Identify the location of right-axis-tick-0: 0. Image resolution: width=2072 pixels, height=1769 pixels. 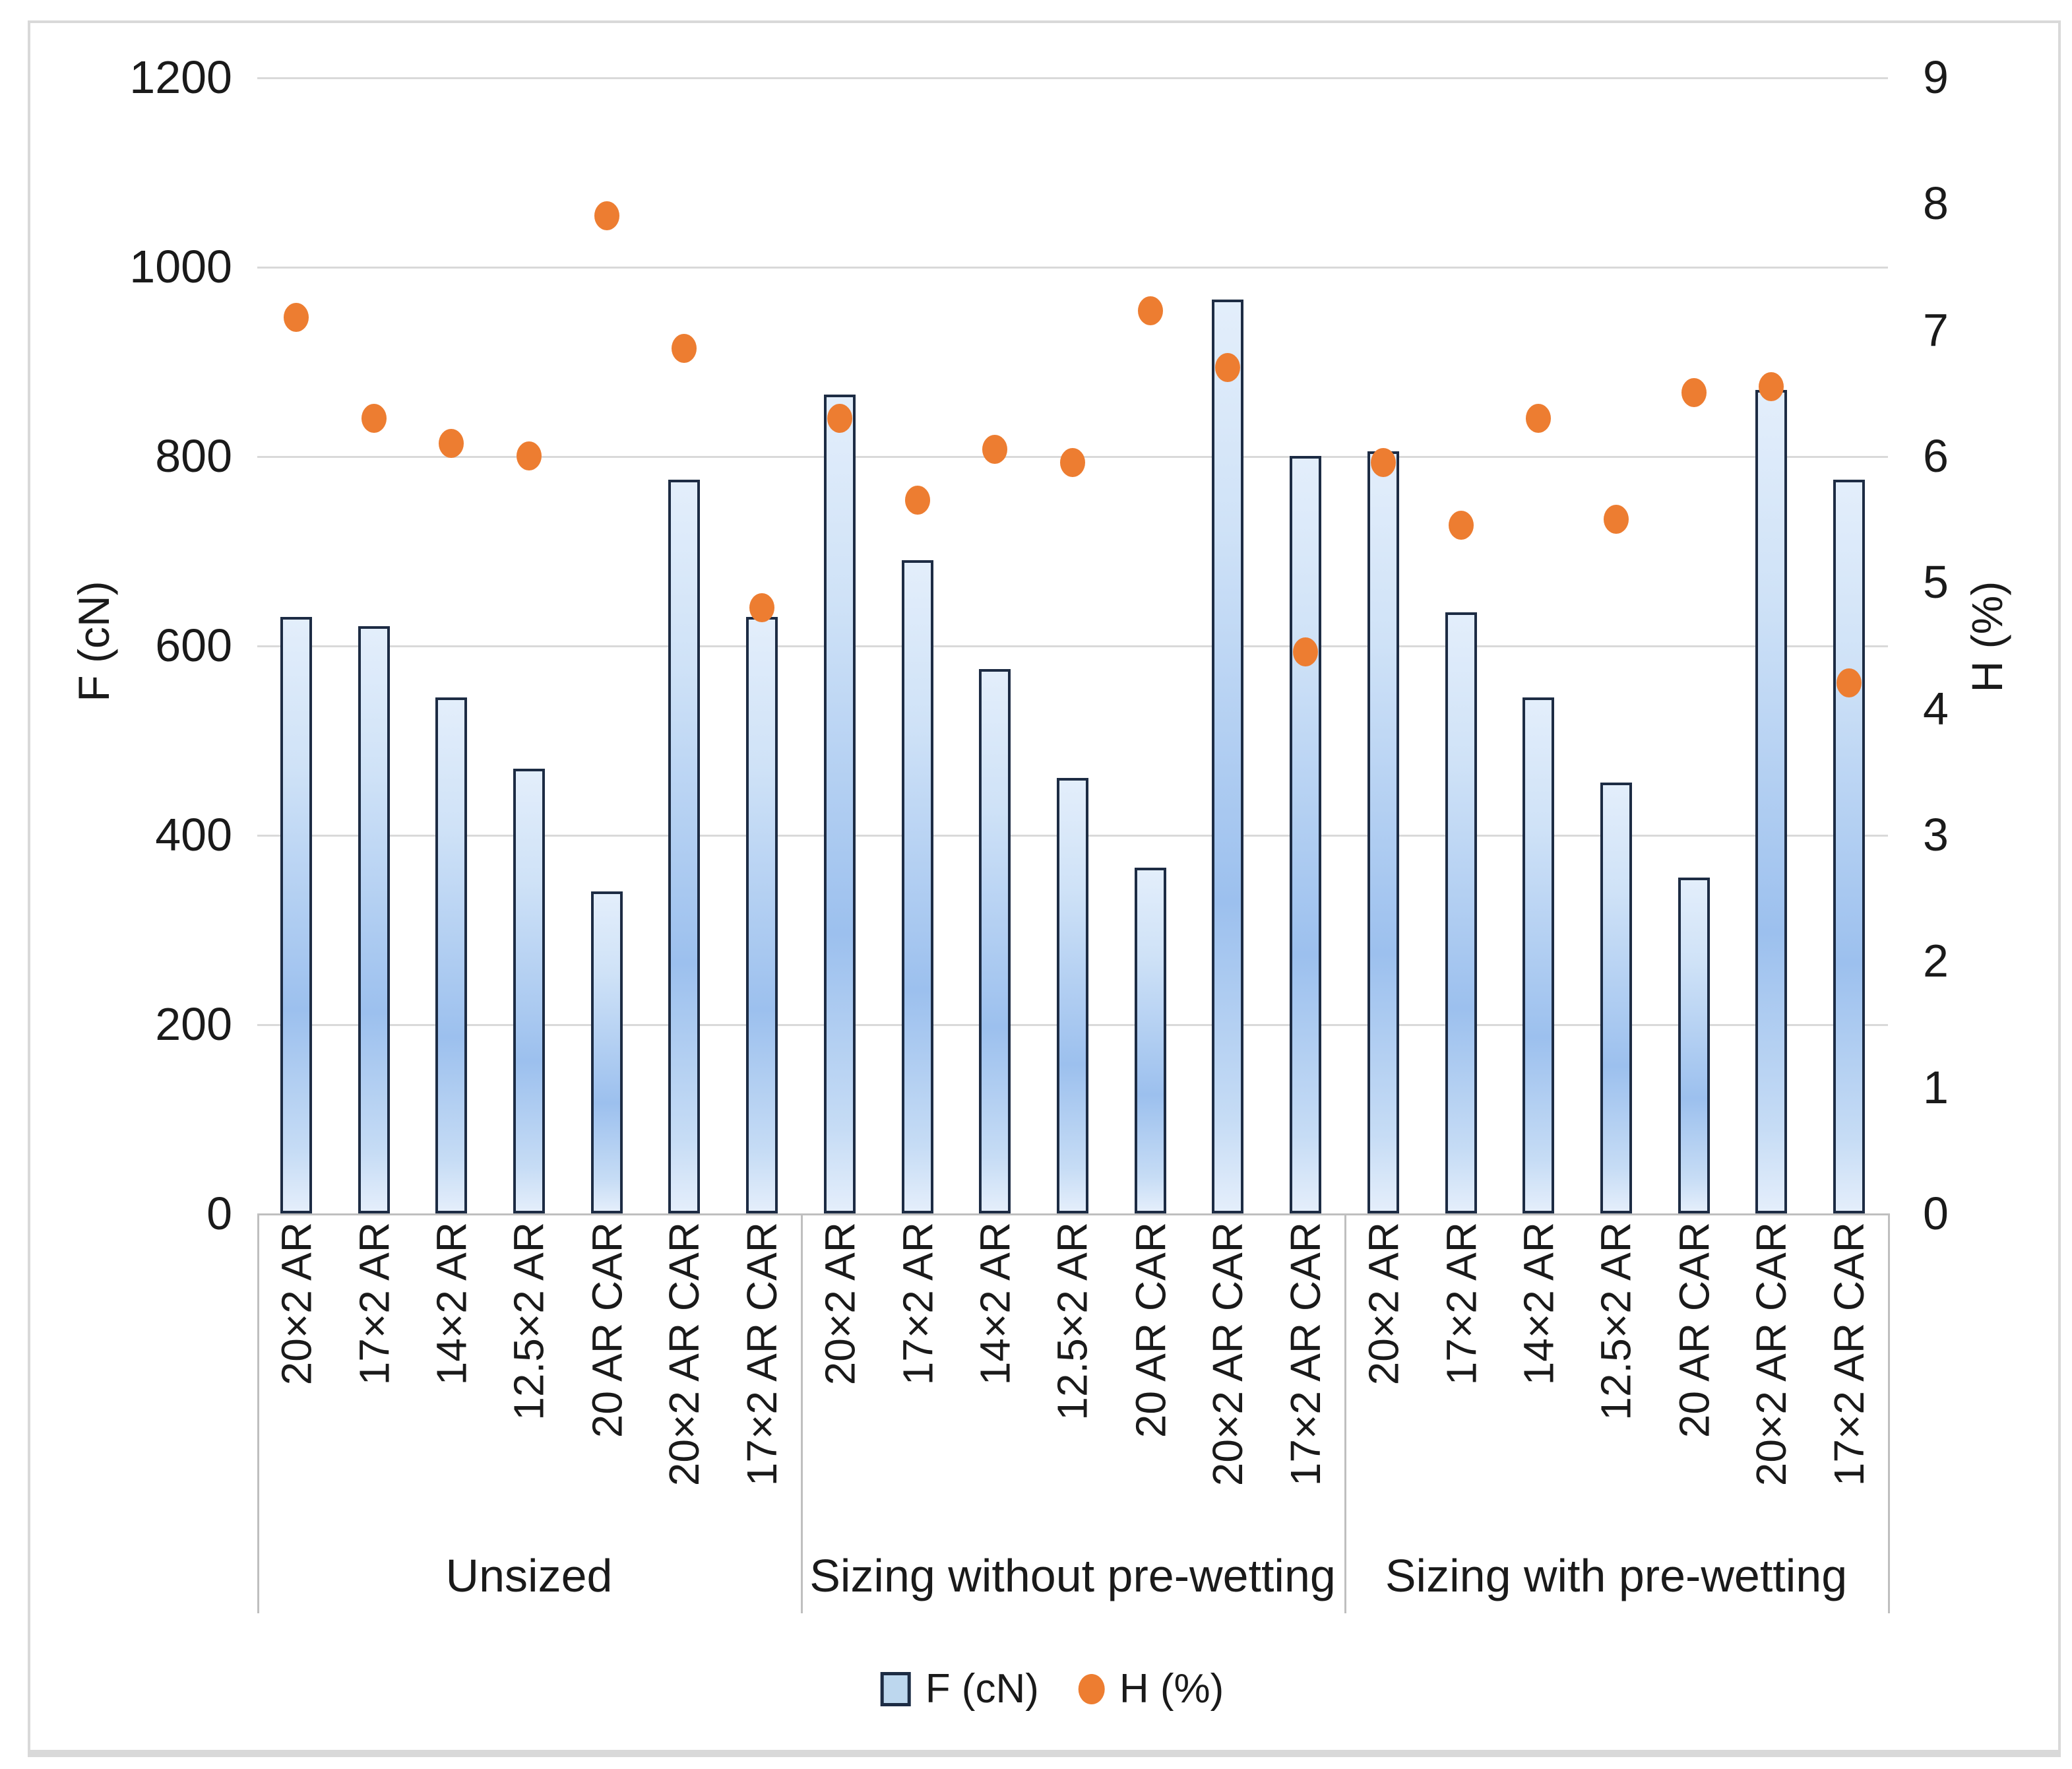
(1936, 1213).